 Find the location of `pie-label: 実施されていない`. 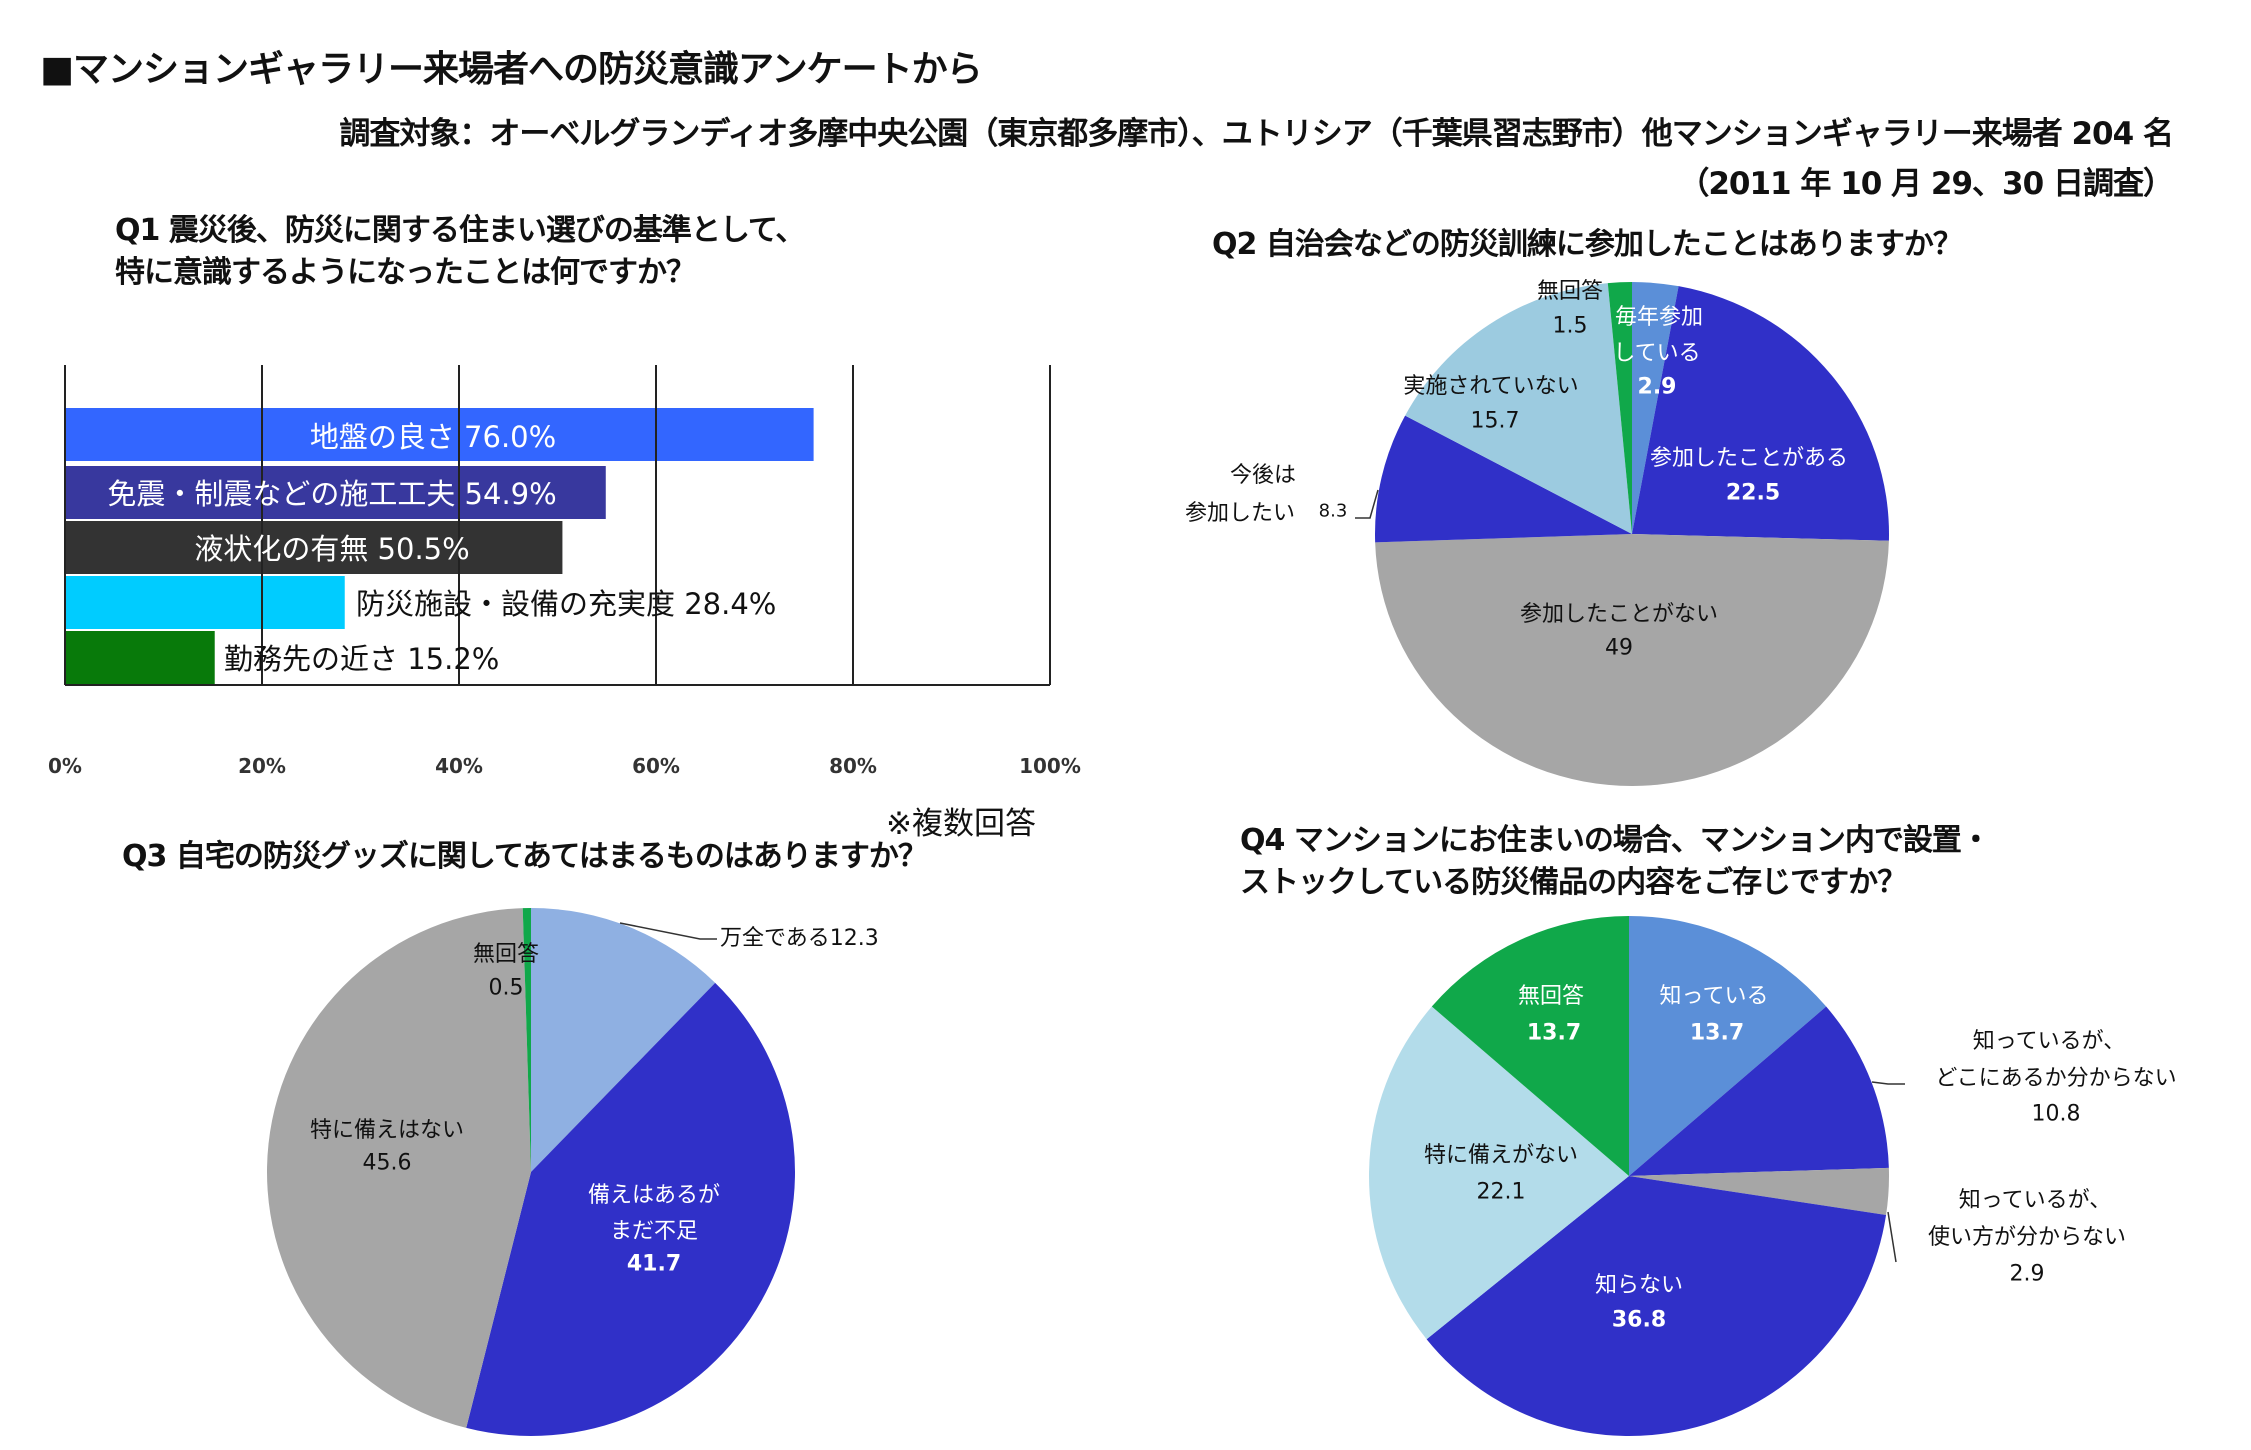

pie-label: 実施されていない is located at coordinates (1491, 386).